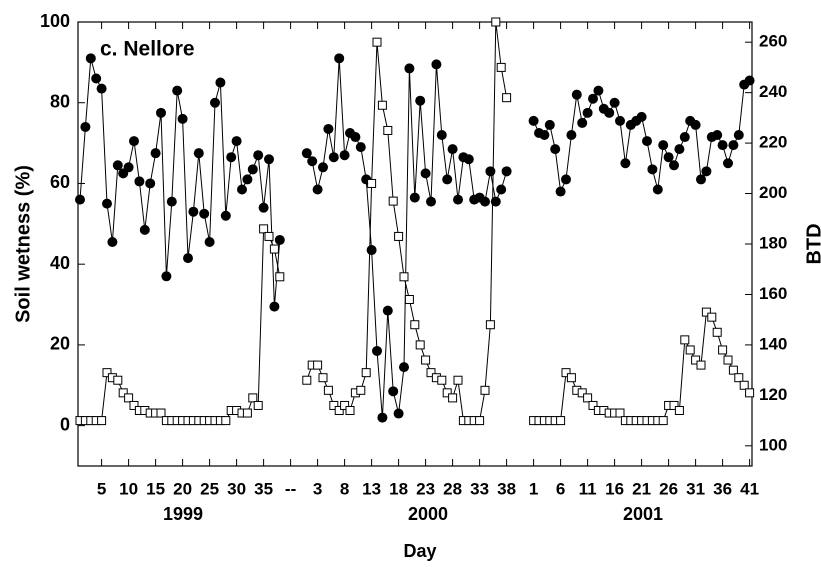 The image size is (821, 567). What do you see at coordinates (344, 488) in the screenshot?
I see `x-tick-label: 8` at bounding box center [344, 488].